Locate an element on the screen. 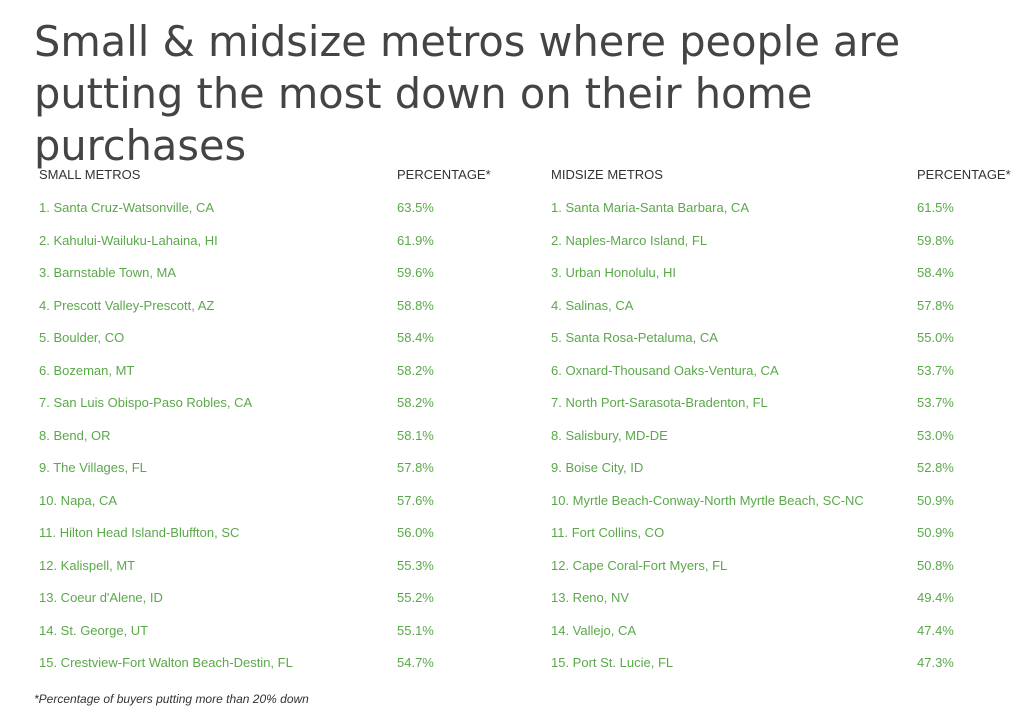 The height and width of the screenshot is (715, 1024). midsize-metros-row-name: 5. Santa Rosa-Petaluma, CA is located at coordinates (634, 337).